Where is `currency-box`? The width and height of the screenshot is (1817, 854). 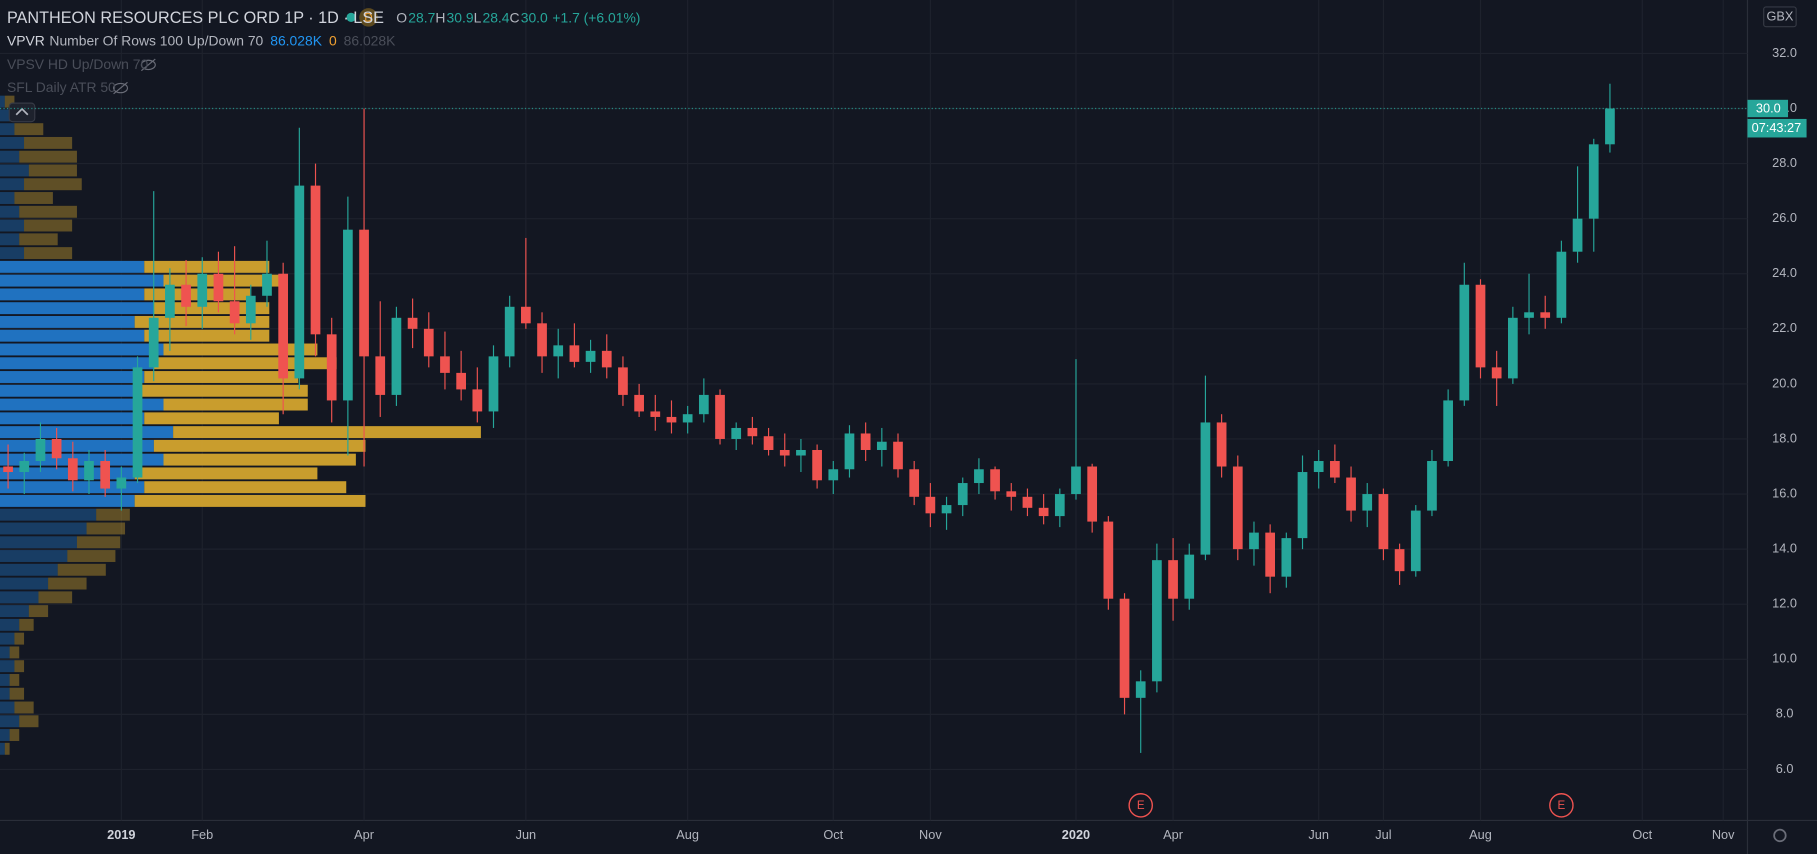
currency-box is located at coordinates (1780, 17).